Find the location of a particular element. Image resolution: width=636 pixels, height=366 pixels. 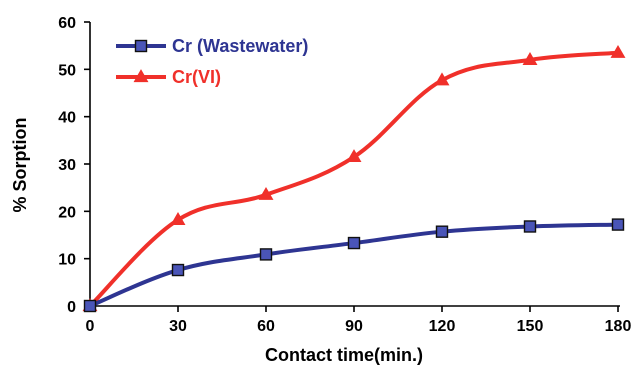

y-ticks: 0 10 20 30 40 50 60 is located at coordinates (74, 165).